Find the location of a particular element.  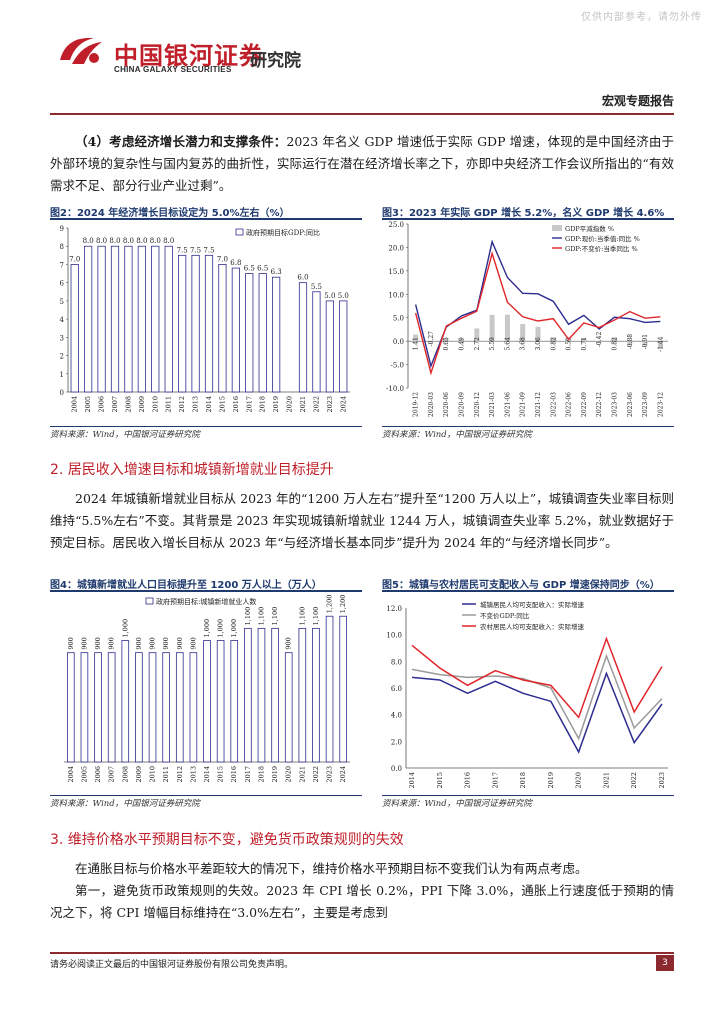

fig5-source: 资料来源：Wind，中国银河证券研究院 is located at coordinates (457, 804).